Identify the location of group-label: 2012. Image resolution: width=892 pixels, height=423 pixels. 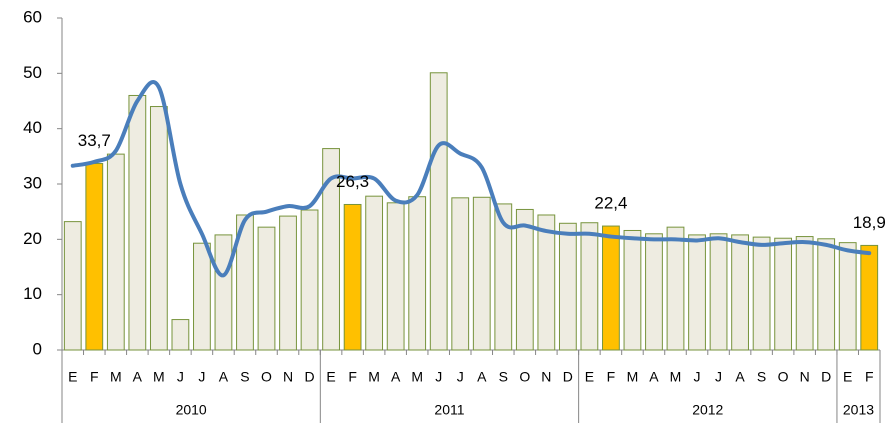
(707, 410).